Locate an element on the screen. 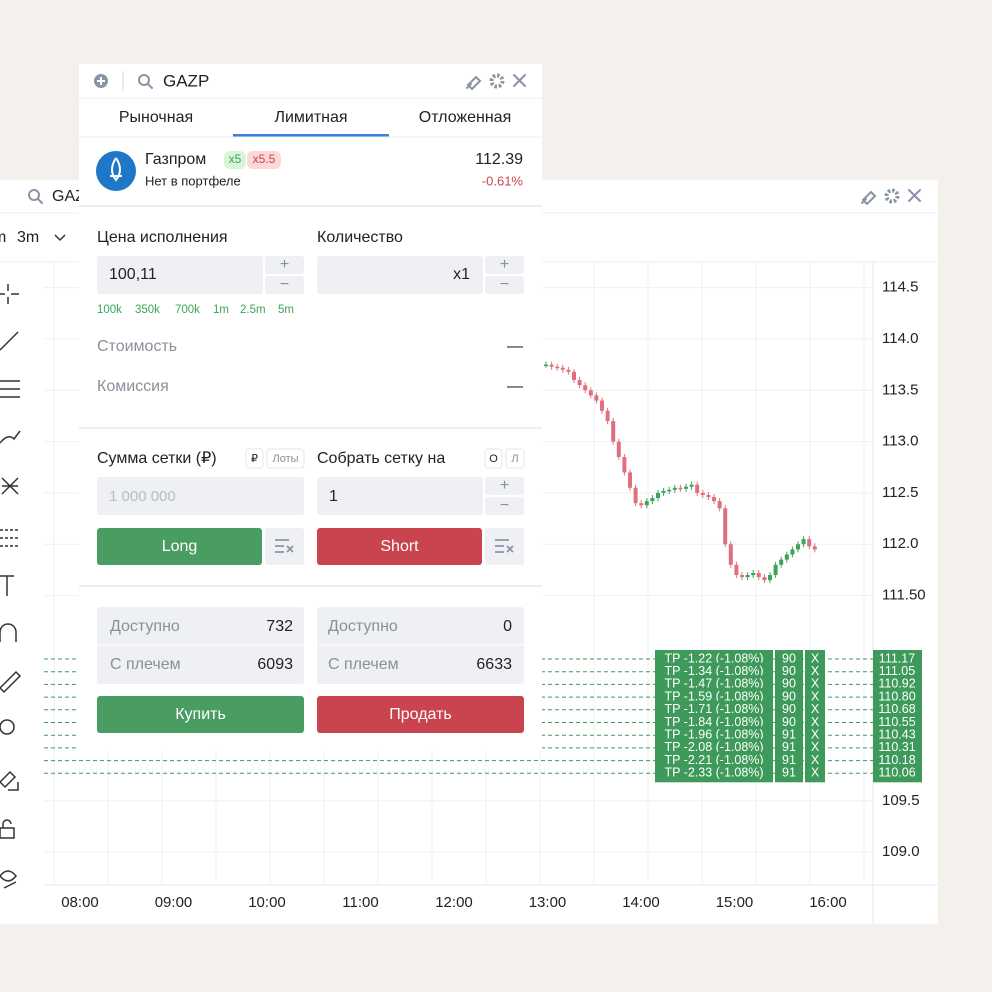  search-icon is located at coordinates (40, 201).